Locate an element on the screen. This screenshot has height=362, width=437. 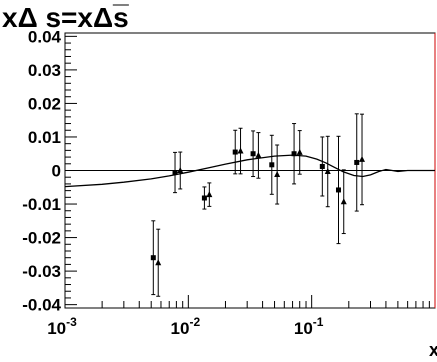
x-axis-label: x is located at coordinates (433, 350).